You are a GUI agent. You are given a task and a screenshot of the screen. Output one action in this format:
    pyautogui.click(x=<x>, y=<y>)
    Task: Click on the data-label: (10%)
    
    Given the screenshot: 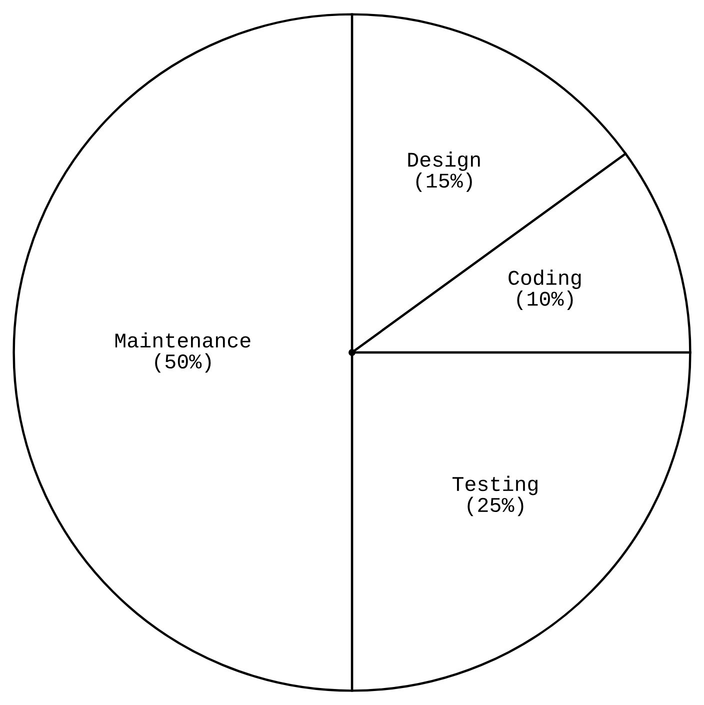 What is the action you would take?
    pyautogui.click(x=545, y=300)
    